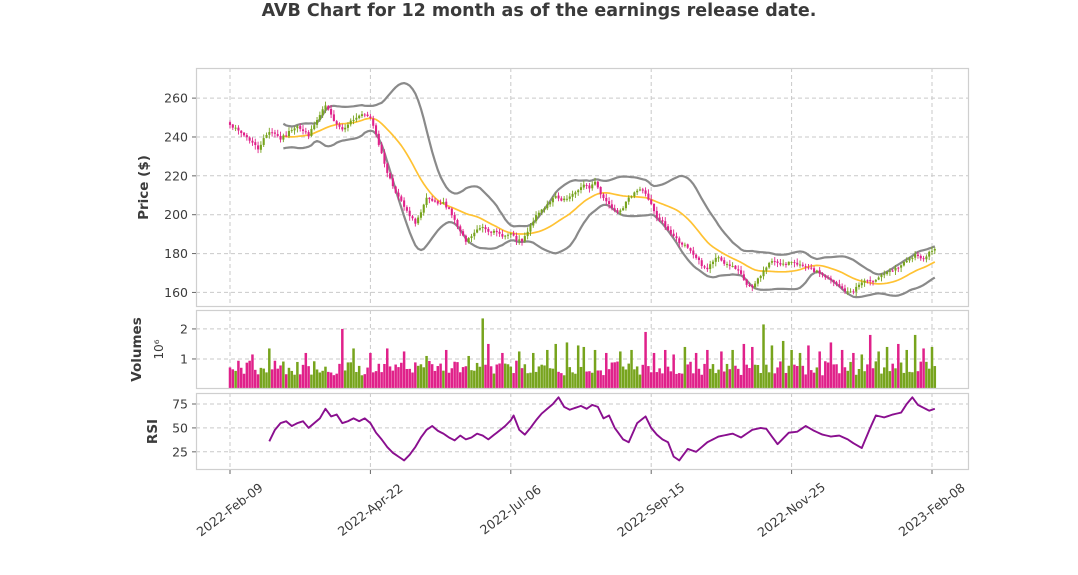  Describe the element at coordinates (153, 431) in the screenshot. I see `rsi-axis-title: RSI` at that location.